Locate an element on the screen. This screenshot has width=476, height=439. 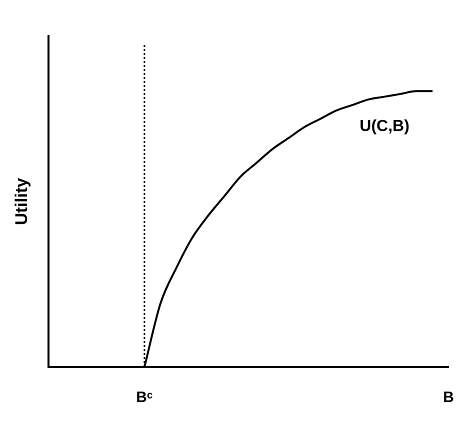
y-axis-title: Utility is located at coordinates (21, 201).